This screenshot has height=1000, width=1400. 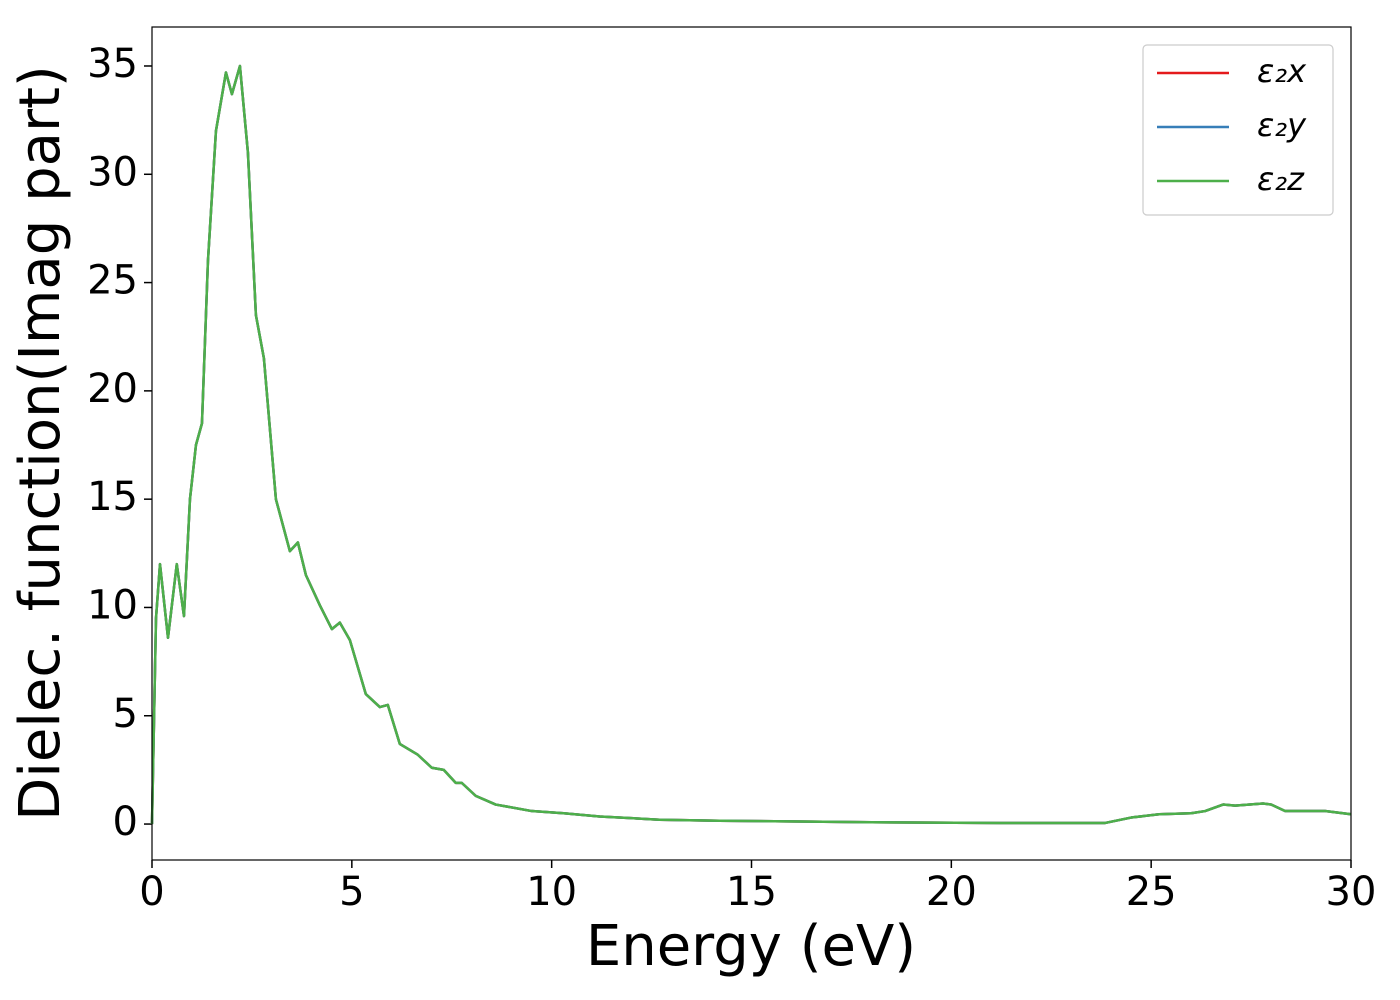 What do you see at coordinates (1282, 125) in the screenshot?
I see `legend-label: ε₂y` at bounding box center [1282, 125].